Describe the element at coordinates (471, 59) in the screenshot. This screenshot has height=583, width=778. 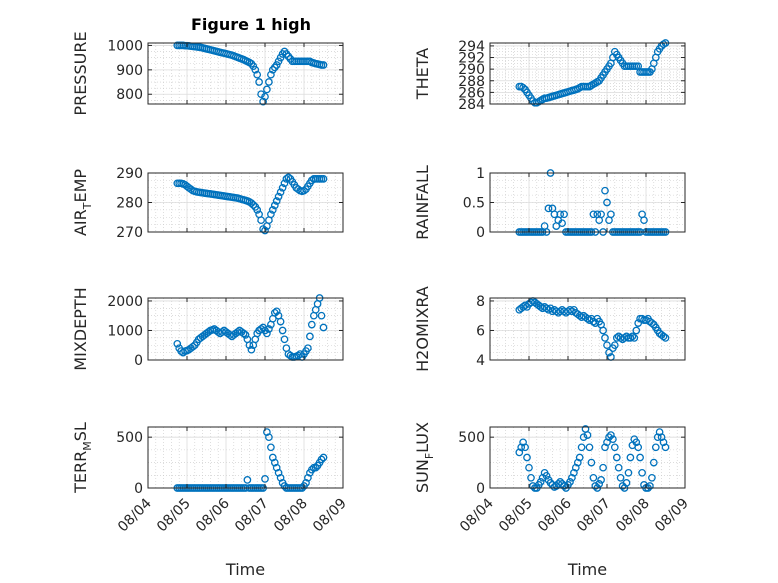
I see `y-tick-label: 292` at that location.